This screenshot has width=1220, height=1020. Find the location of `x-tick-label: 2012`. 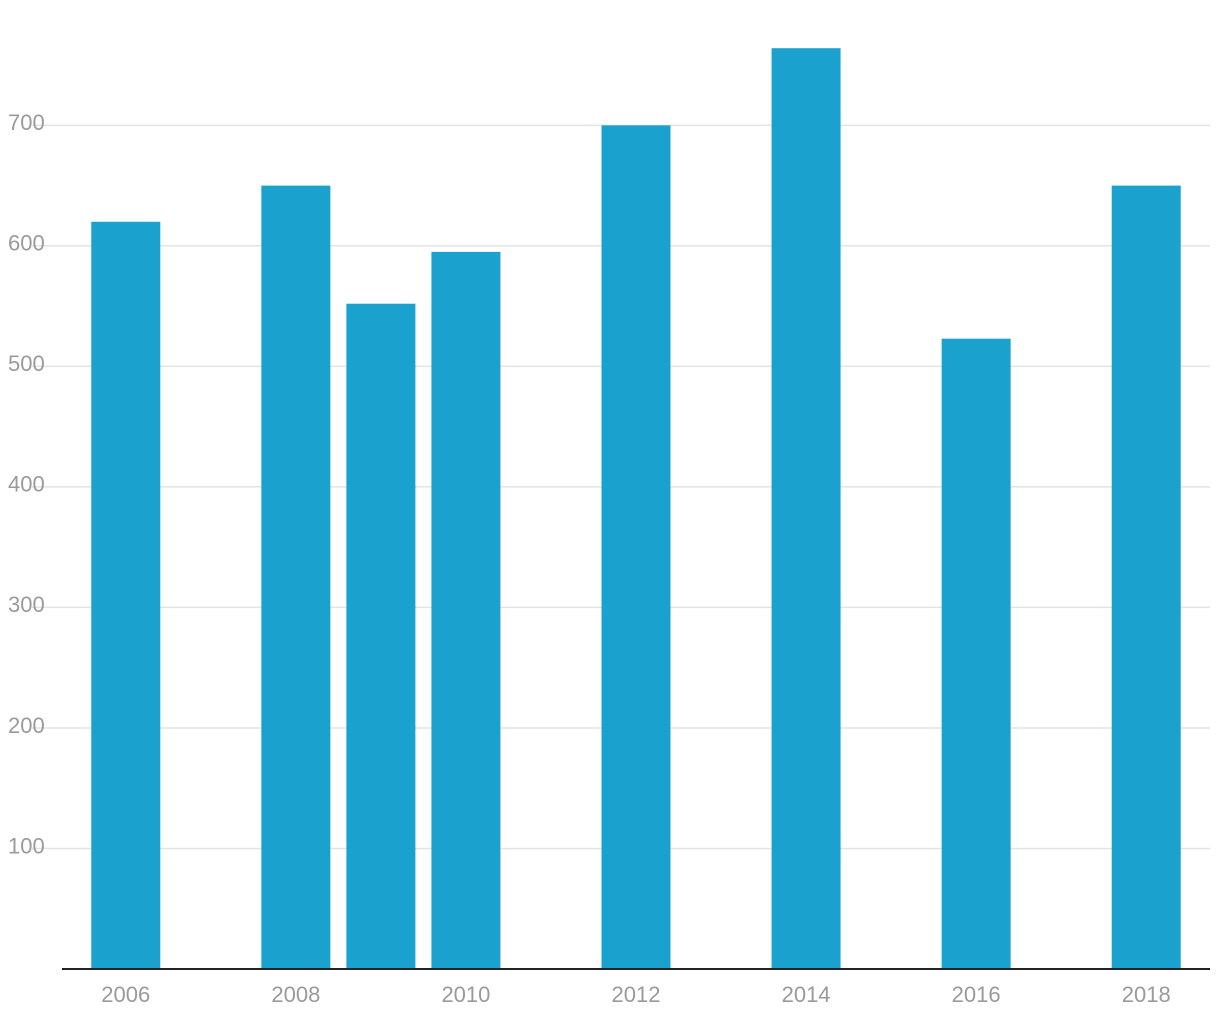

x-tick-label: 2012 is located at coordinates (636, 994).